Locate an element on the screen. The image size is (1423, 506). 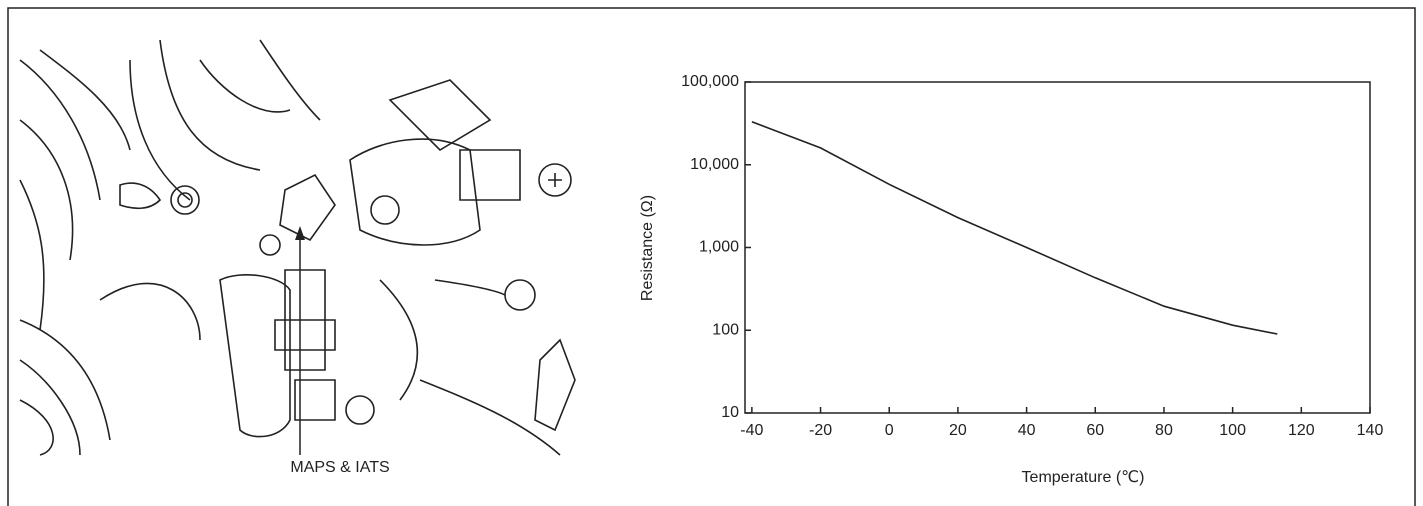
y-tick-label: 1,000 is located at coordinates (719, 247).